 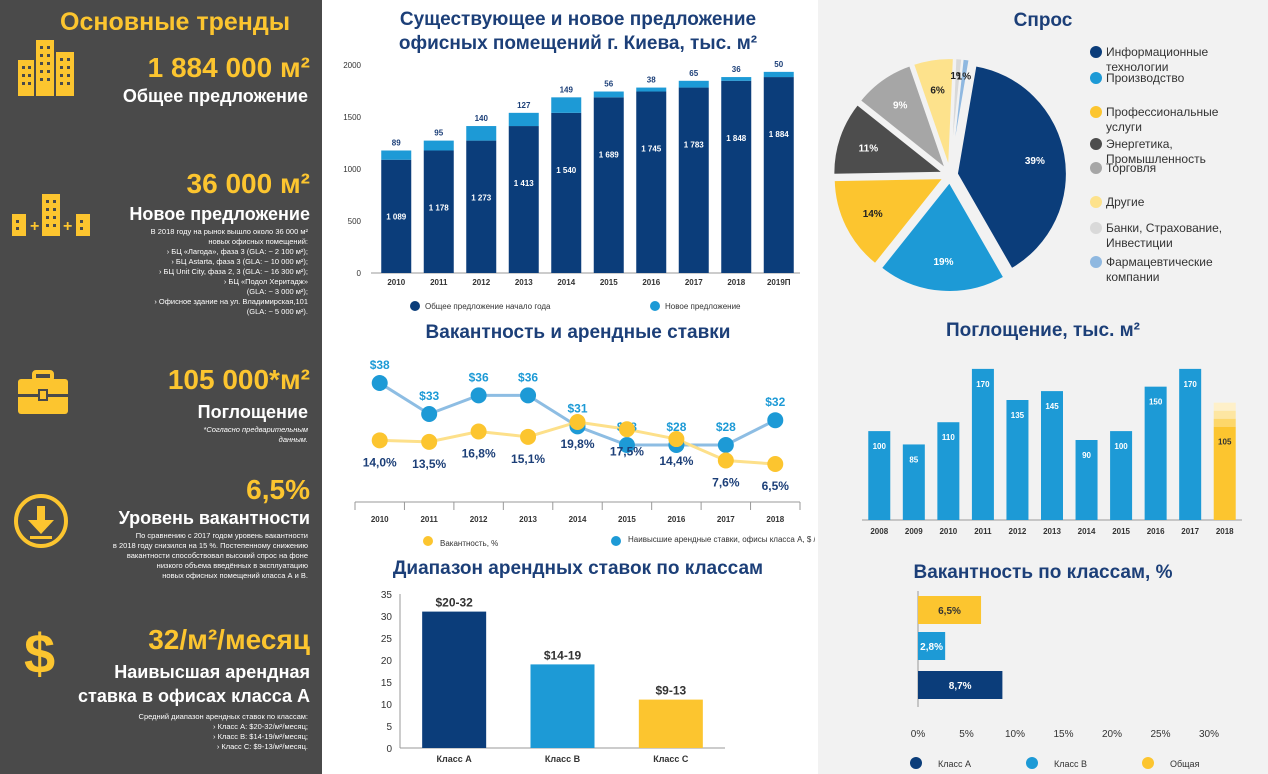 What do you see at coordinates (469, 543) in the screenshot?
I see `legend-label-vacancy: Вакантность, %` at bounding box center [469, 543].